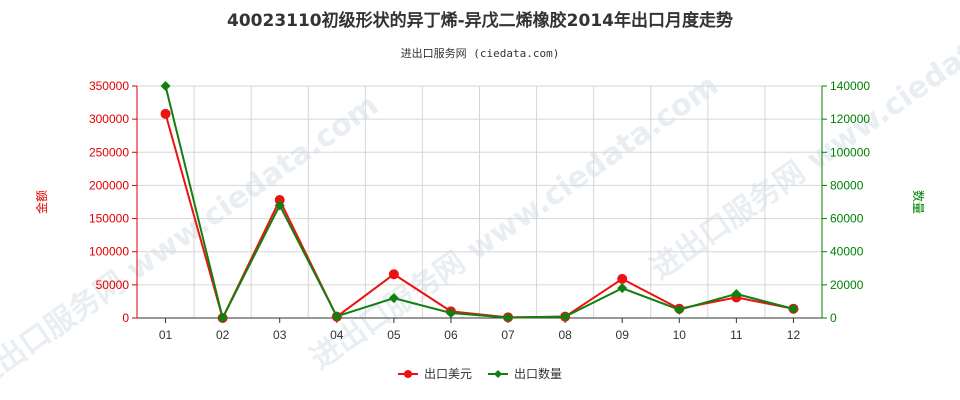  I want to click on y-left-tick-label: 350000, so click(109, 86).